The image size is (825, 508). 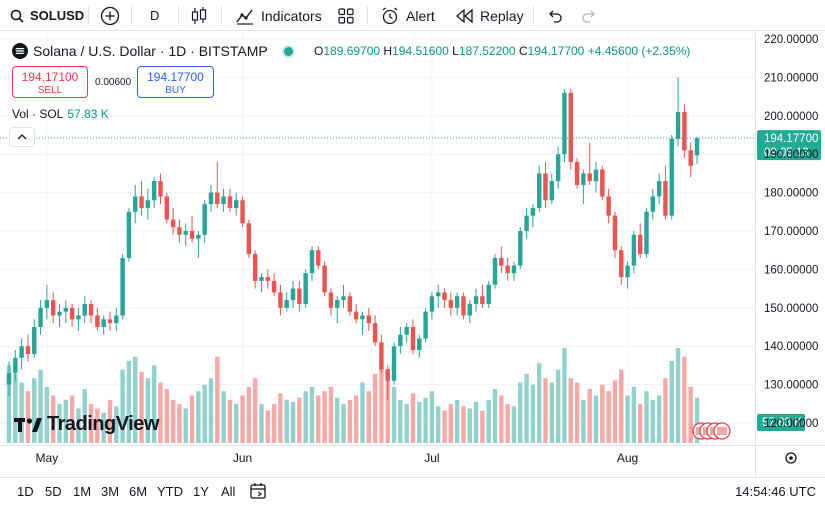 I want to click on symbol-search-button: SOLUSD, so click(x=47, y=15).